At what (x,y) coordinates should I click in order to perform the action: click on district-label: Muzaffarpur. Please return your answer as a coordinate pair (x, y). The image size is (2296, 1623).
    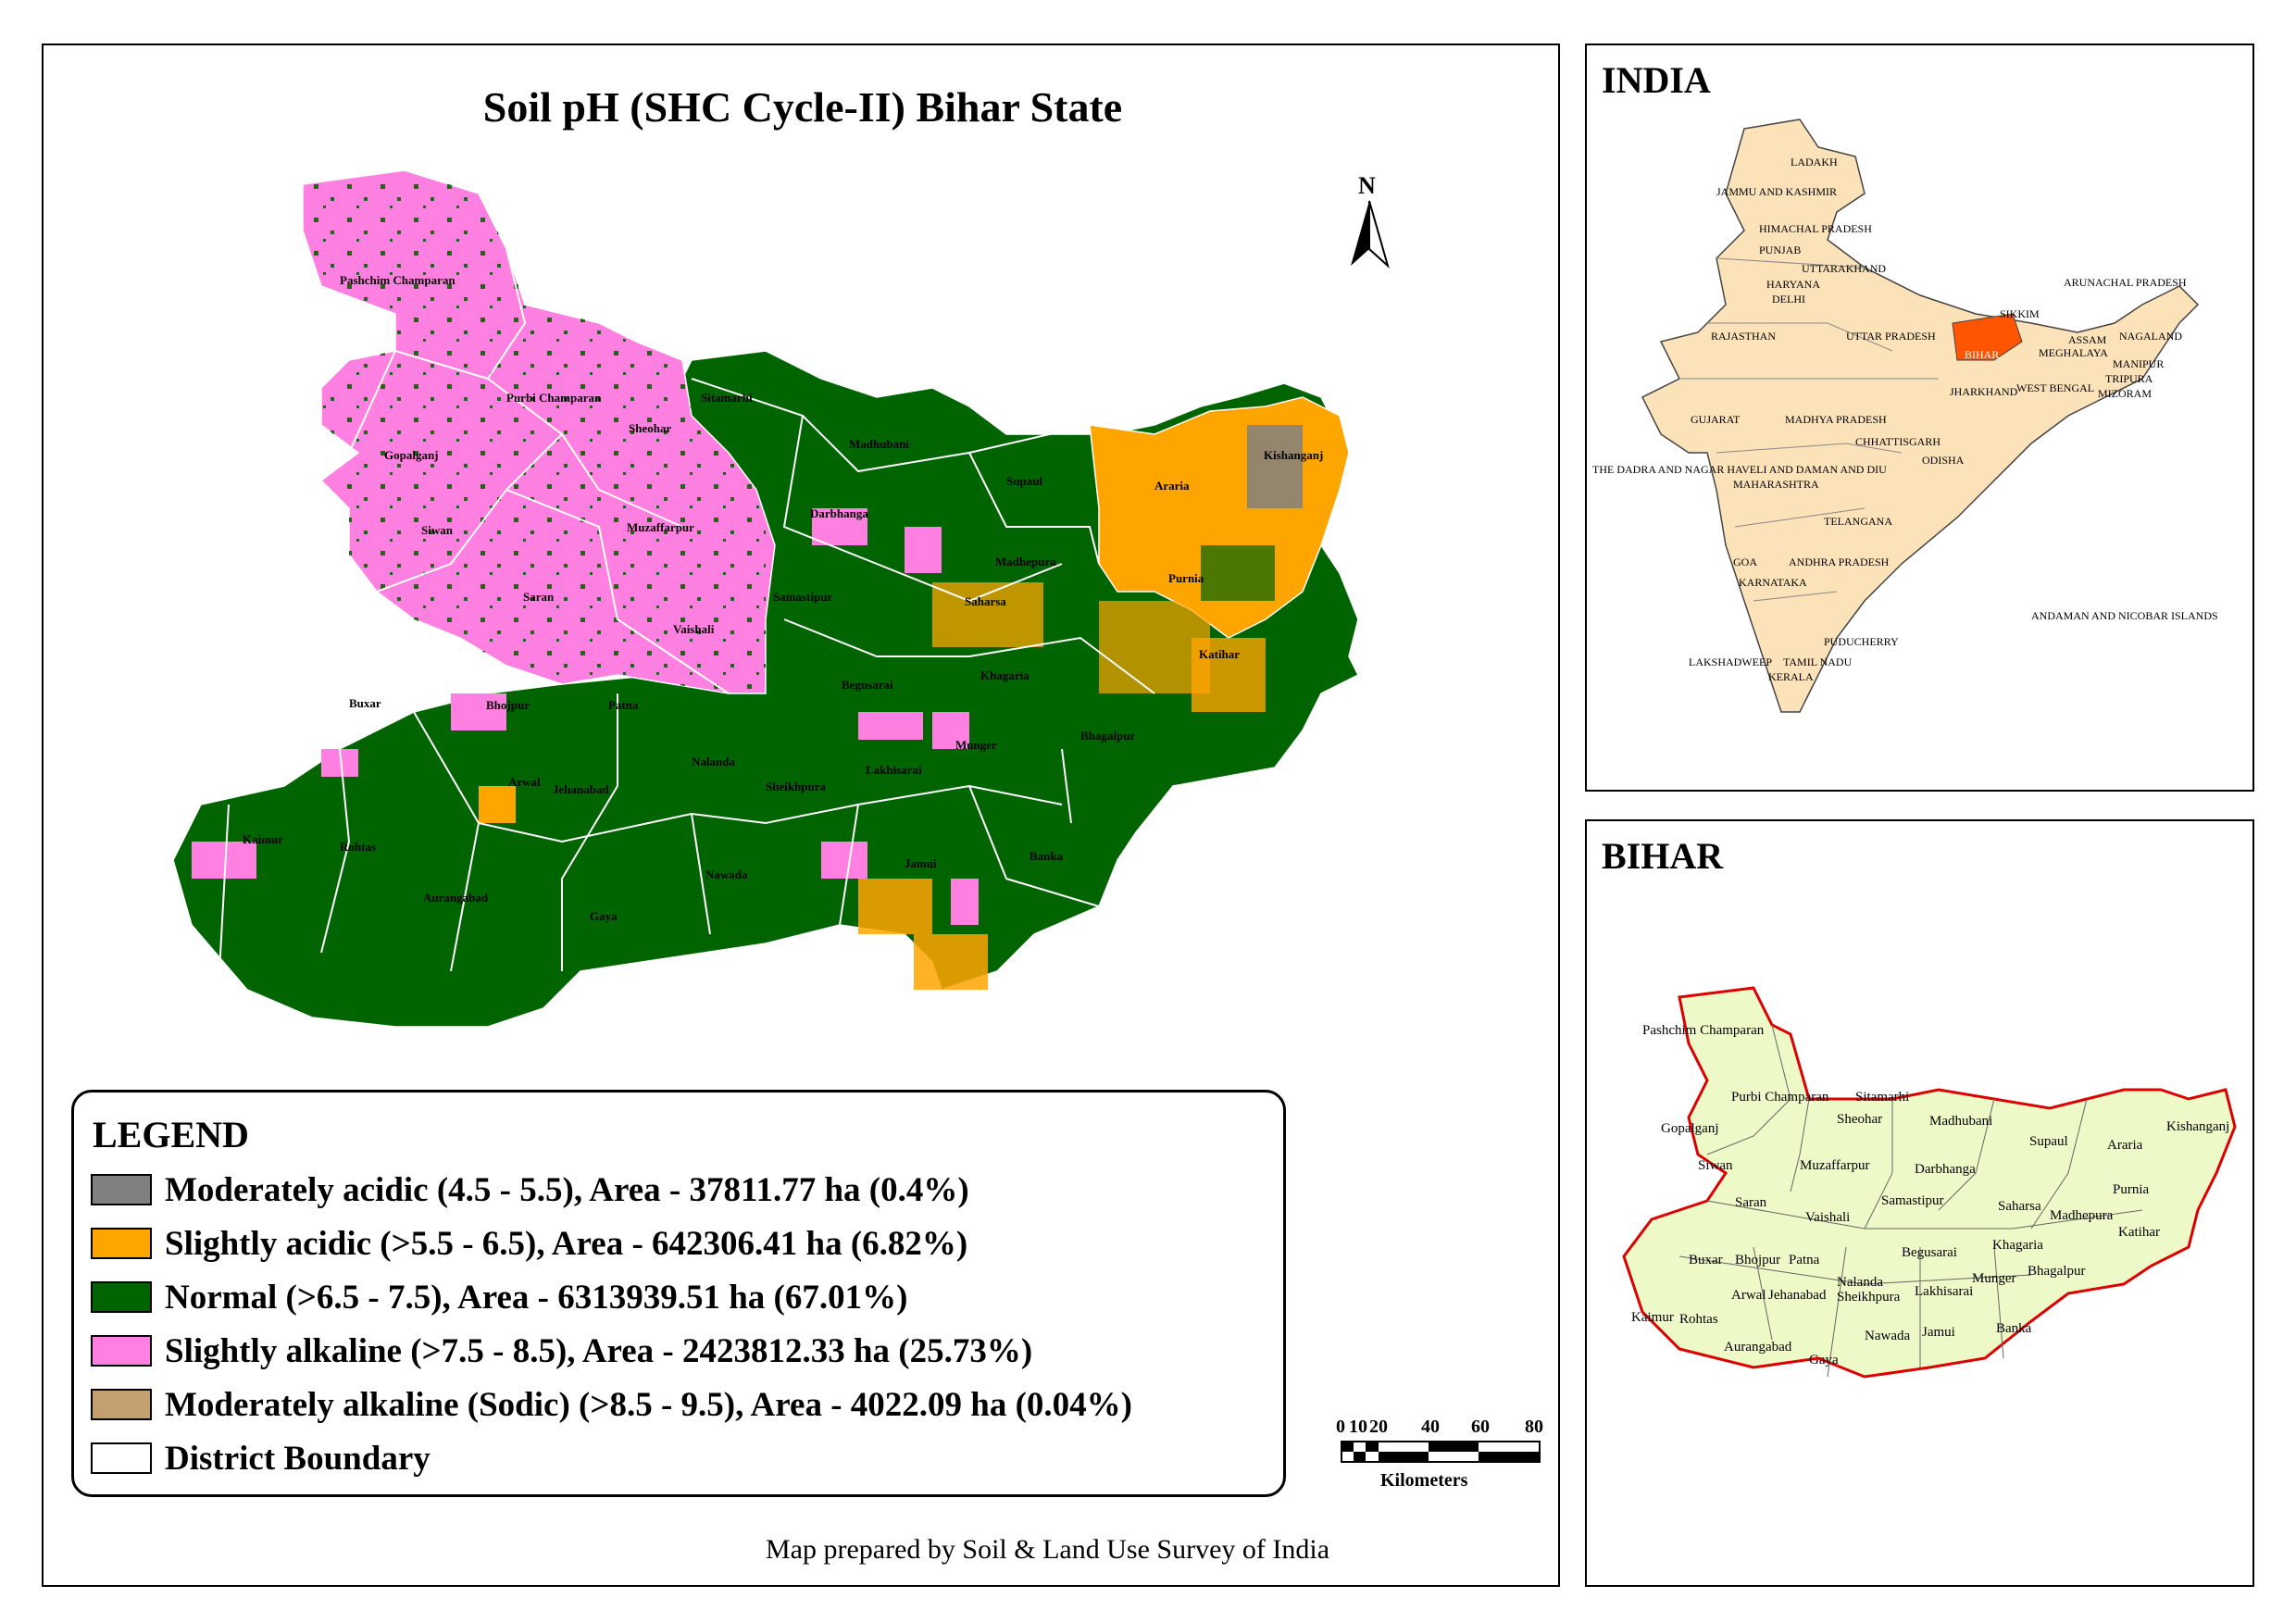
    Looking at the image, I should click on (660, 527).